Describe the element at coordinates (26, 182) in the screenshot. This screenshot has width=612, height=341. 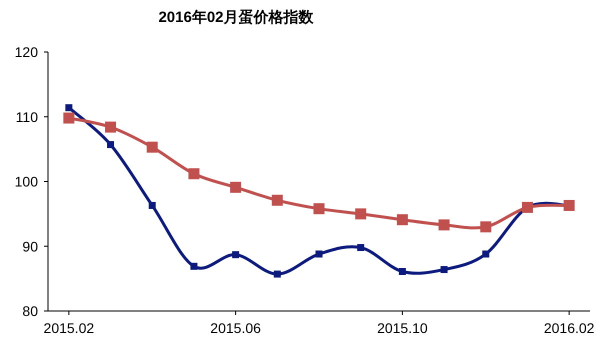
I see `y-tick-label: 100` at that location.